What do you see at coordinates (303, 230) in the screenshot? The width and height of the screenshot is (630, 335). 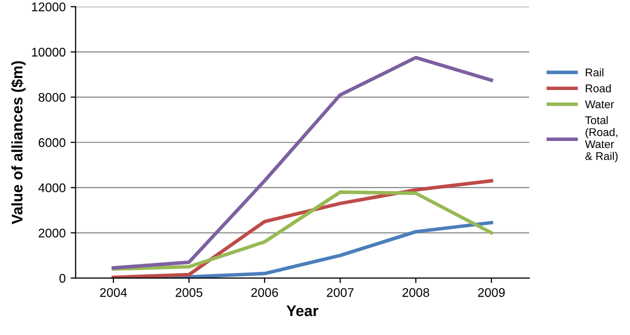 I see `line-series` at bounding box center [303, 230].